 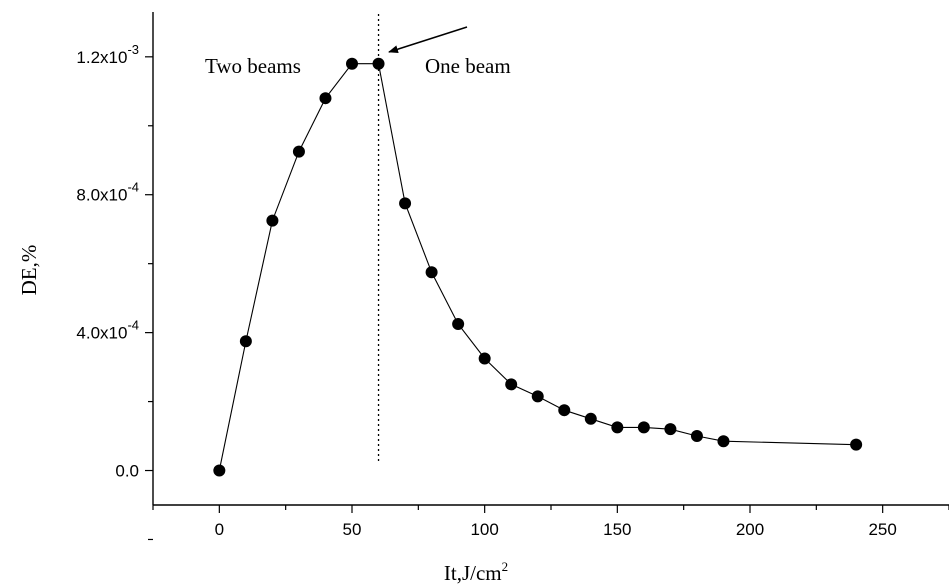 I want to click on x-tick-label: 150, so click(x=617, y=529).